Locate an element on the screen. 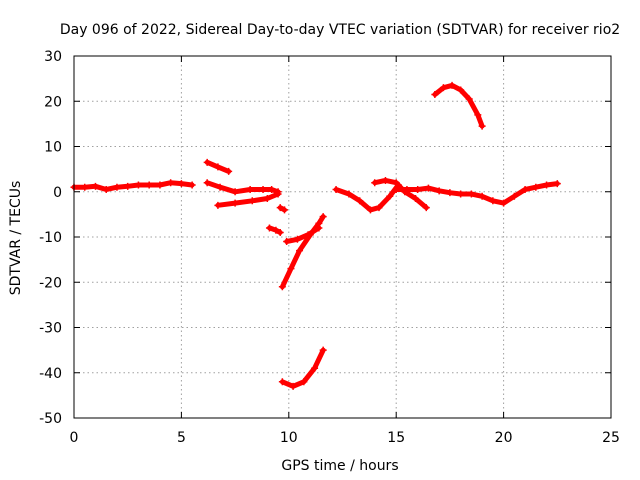  y-tick-label: 0 is located at coordinates (57, 193).